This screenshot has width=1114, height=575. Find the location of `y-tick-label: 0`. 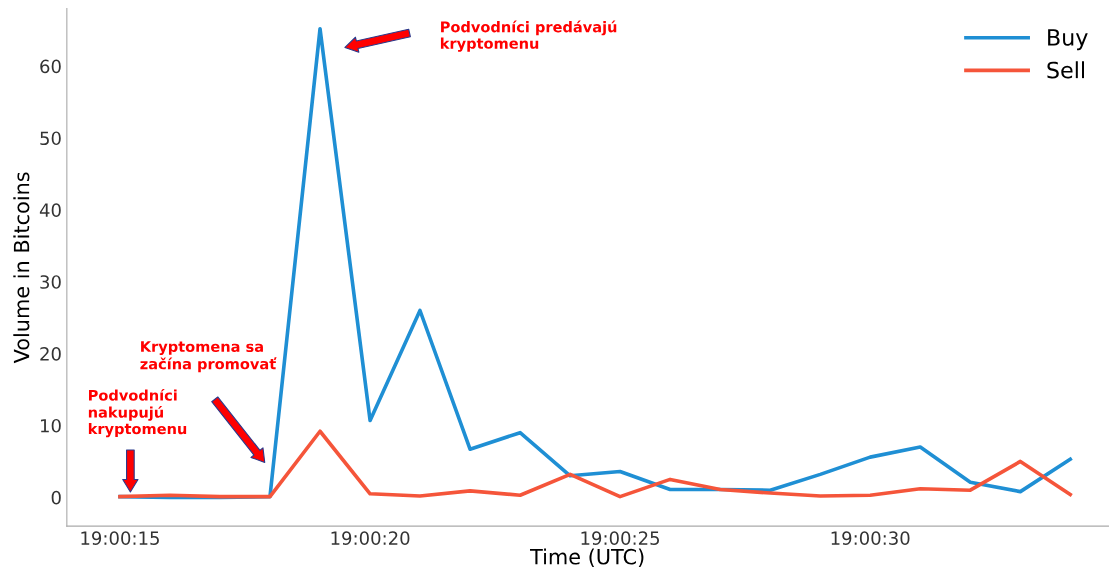

y-tick-label: 0 is located at coordinates (56, 497).